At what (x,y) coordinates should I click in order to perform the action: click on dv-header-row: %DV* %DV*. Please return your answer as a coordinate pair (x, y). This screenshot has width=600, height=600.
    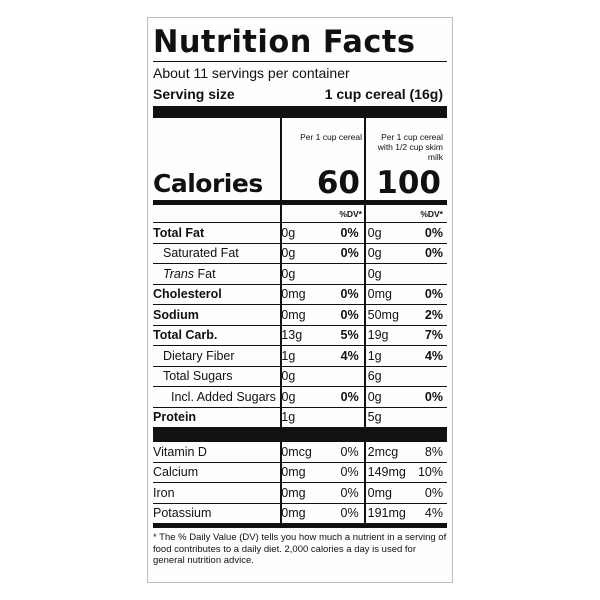
    Looking at the image, I should click on (300, 213).